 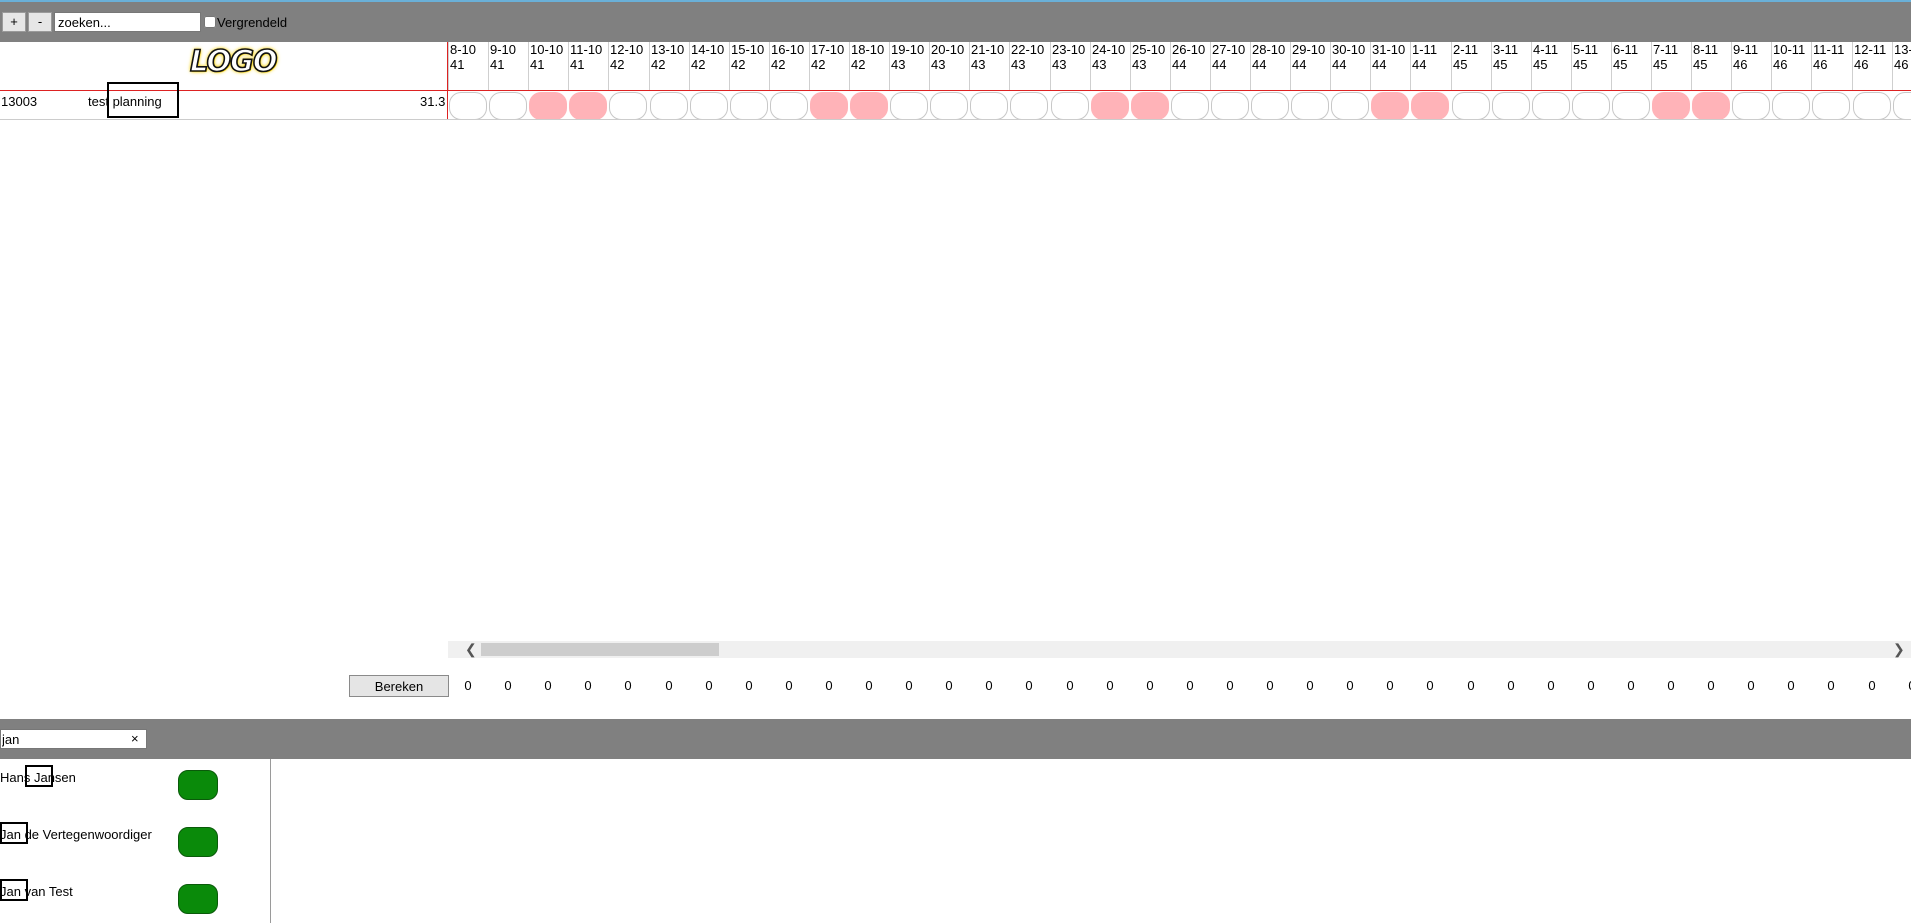 I want to click on clear-search-icon: ×, so click(x=135, y=738).